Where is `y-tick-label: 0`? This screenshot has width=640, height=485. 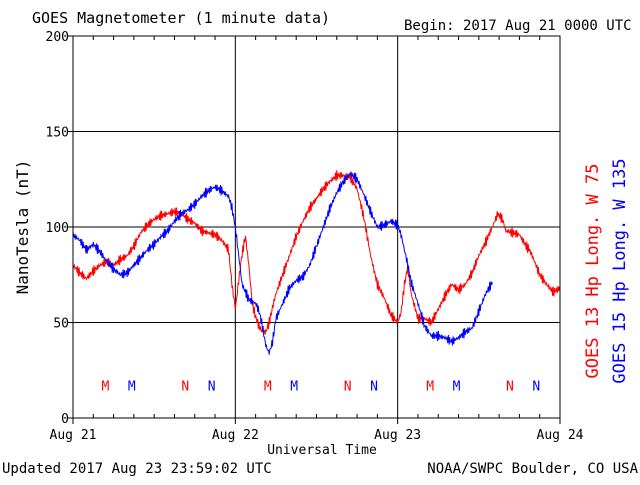 y-tick-label: 0 is located at coordinates (65, 419).